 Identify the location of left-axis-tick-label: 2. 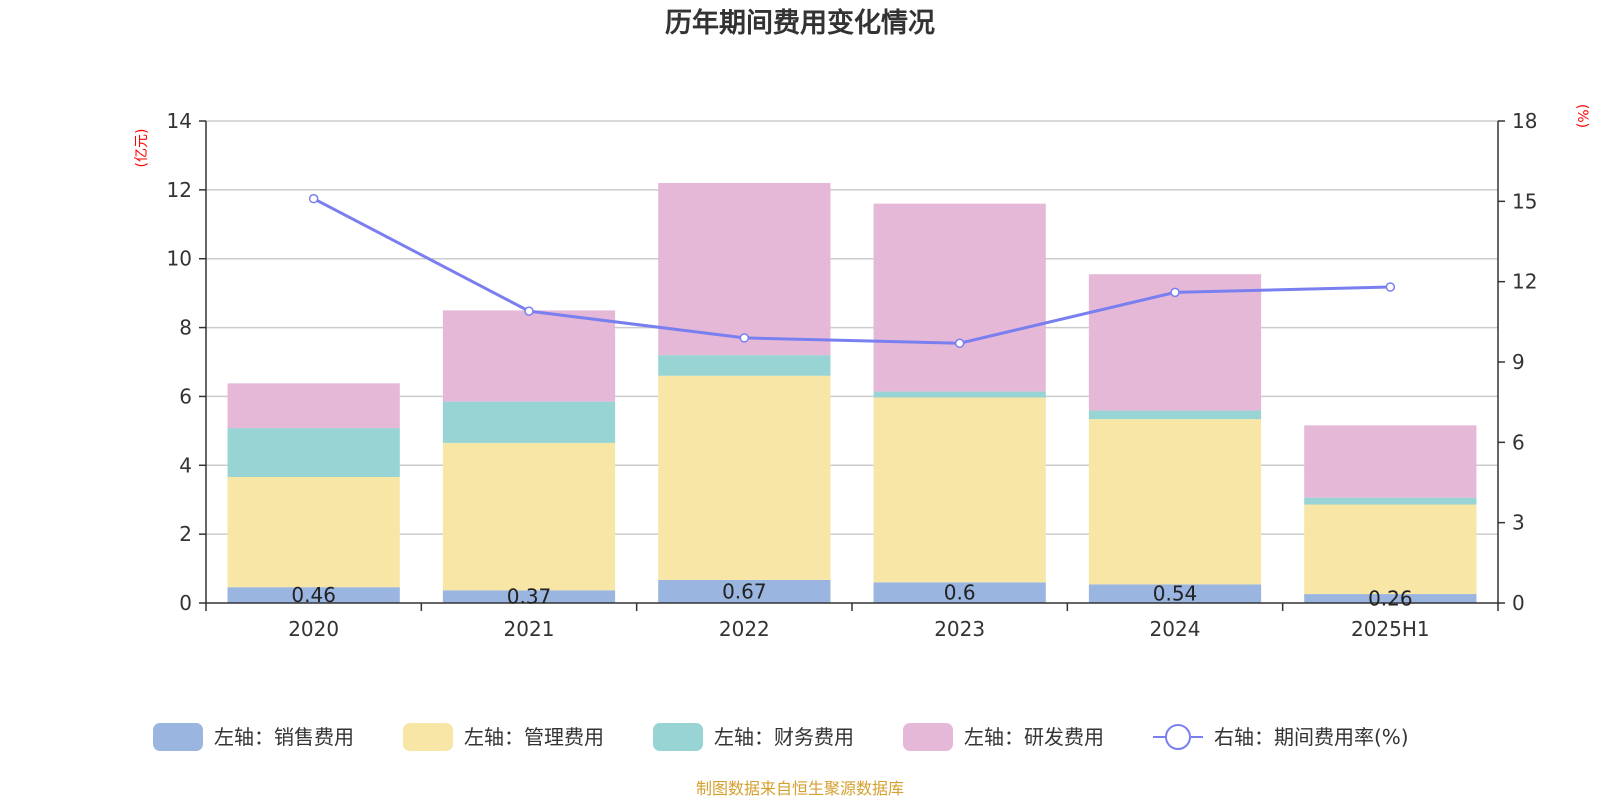
(185, 534).